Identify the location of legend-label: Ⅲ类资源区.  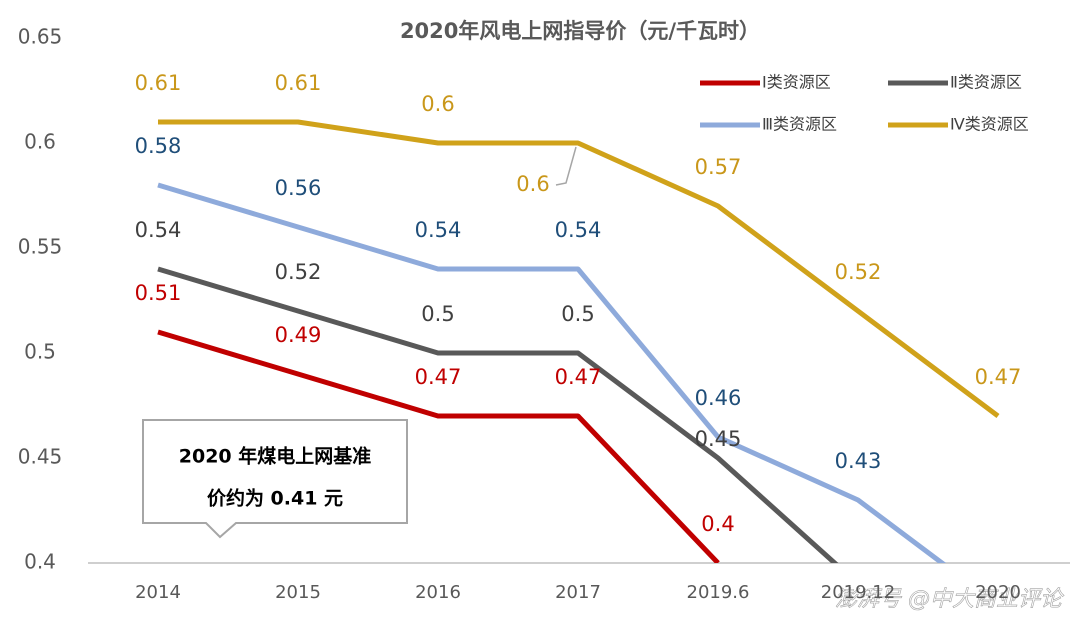
(799, 124).